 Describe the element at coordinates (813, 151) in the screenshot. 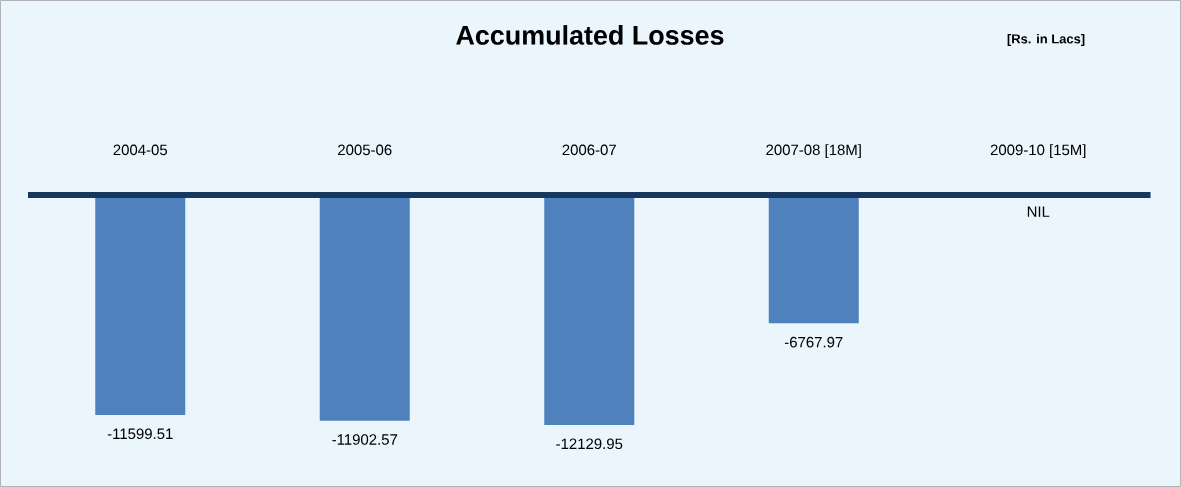

I see `x-tick-label: 2007-08 [18M]` at that location.